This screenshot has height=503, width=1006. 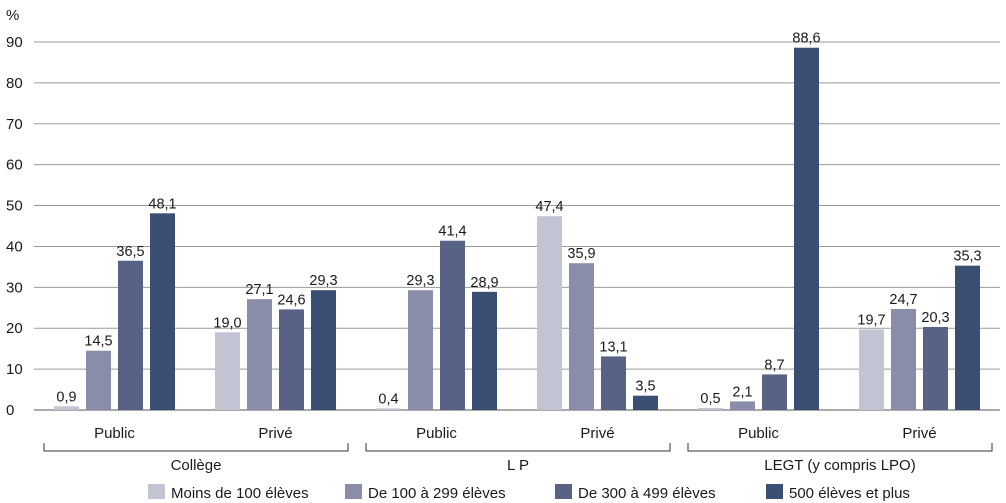 What do you see at coordinates (452, 232) in the screenshot?
I see `value-label: 41,4` at bounding box center [452, 232].